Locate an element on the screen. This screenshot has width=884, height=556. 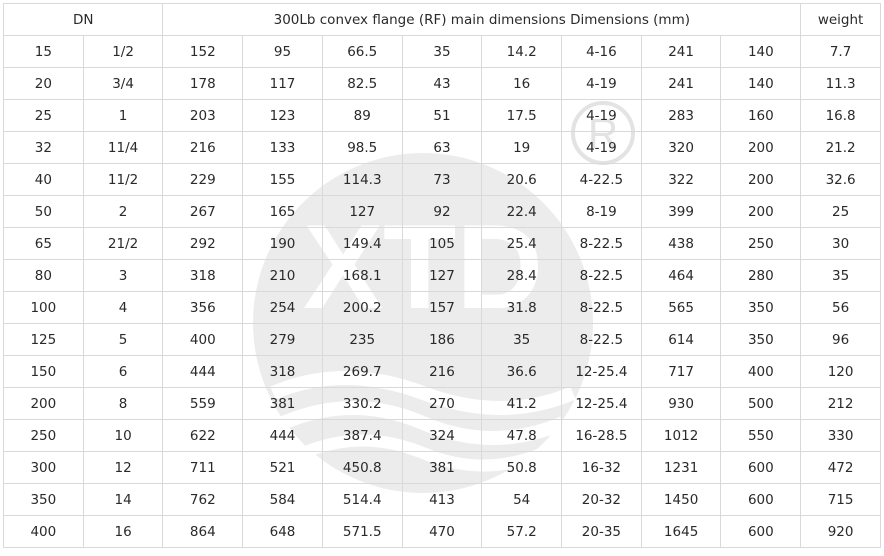
table-cell: 19 is located at coordinates (522, 147).